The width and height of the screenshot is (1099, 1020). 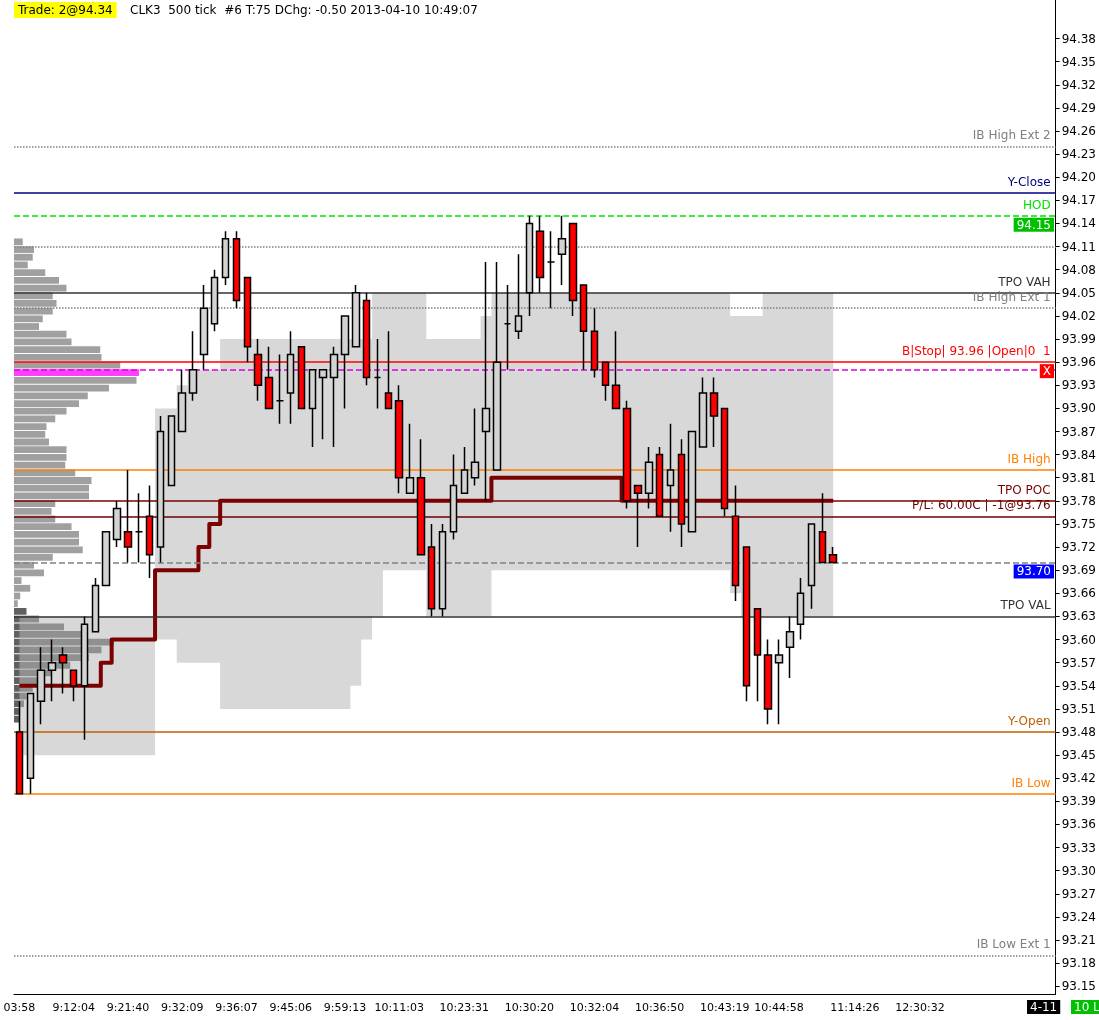 What do you see at coordinates (1079, 269) in the screenshot?
I see `y-tick-label: 94.08` at bounding box center [1079, 269].